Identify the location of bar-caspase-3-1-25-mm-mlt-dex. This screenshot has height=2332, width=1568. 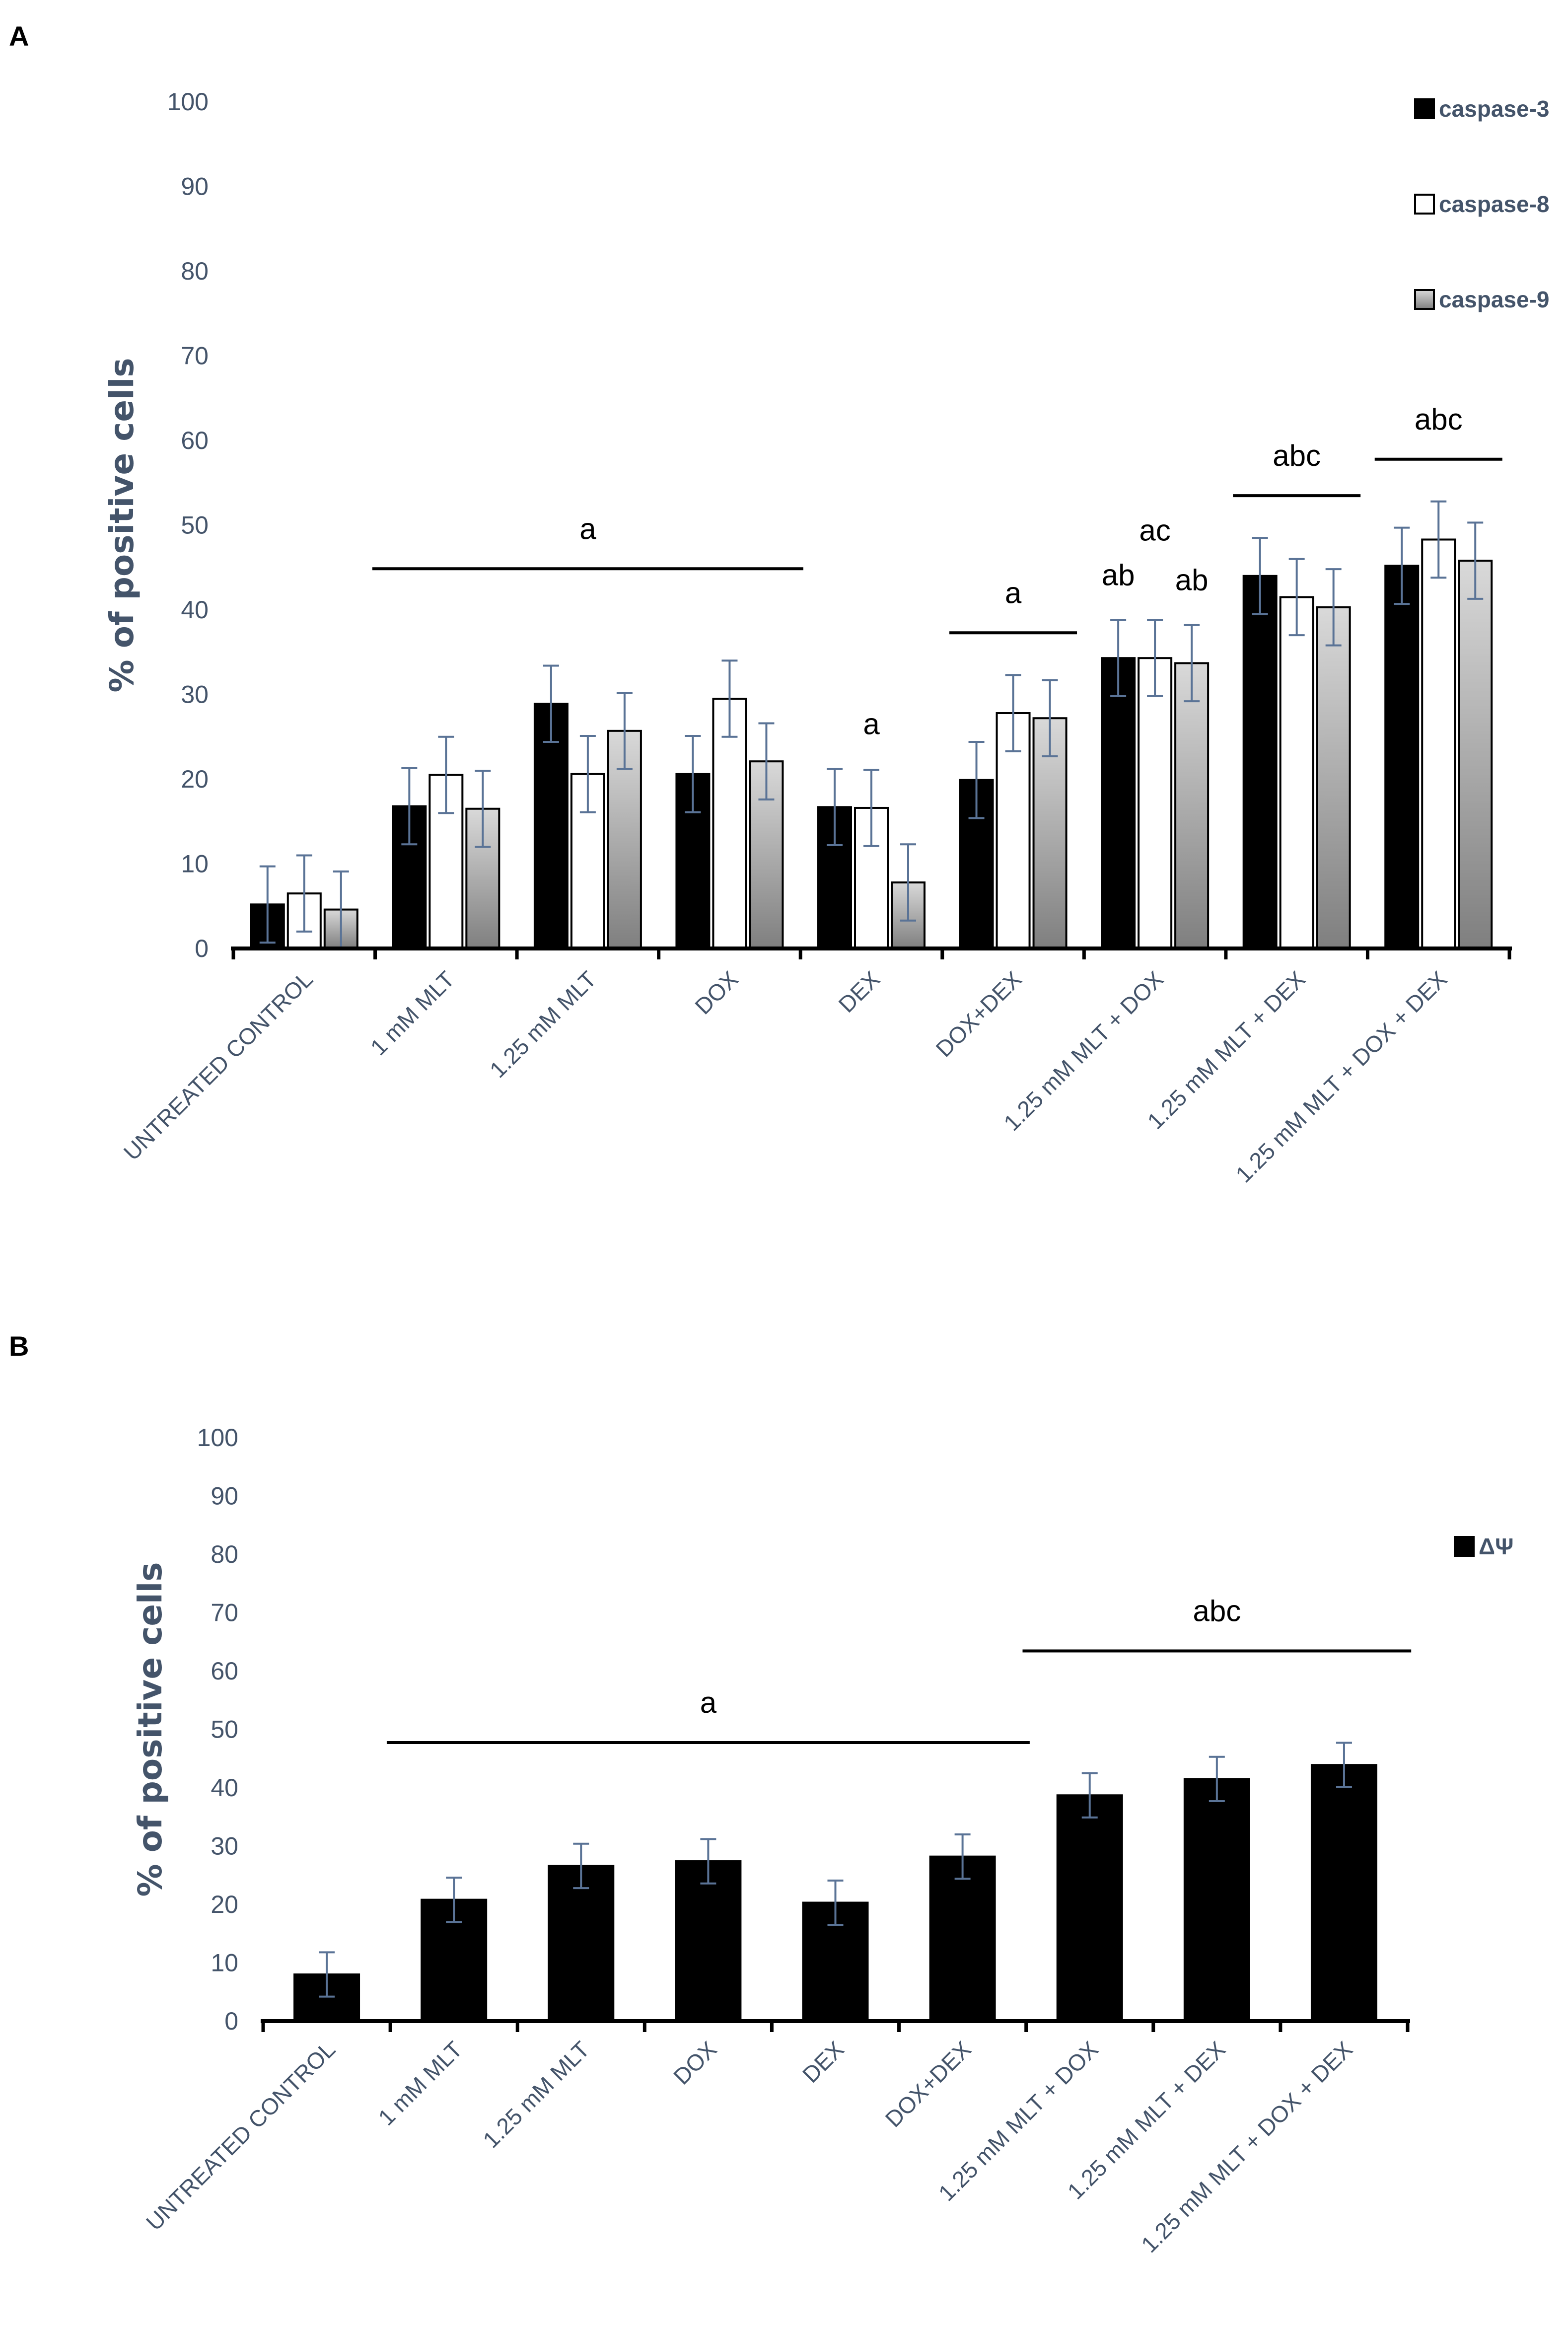
(1260, 762).